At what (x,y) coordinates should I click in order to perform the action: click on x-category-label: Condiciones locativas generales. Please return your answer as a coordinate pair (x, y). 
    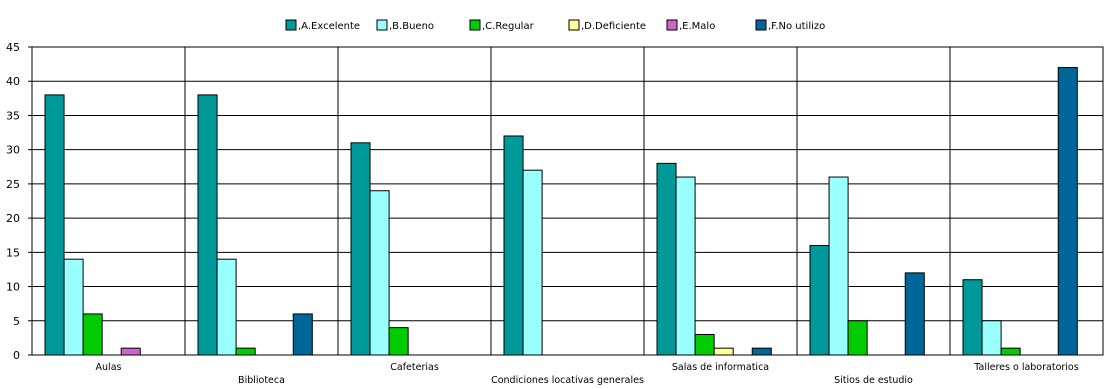
    Looking at the image, I should click on (567, 380).